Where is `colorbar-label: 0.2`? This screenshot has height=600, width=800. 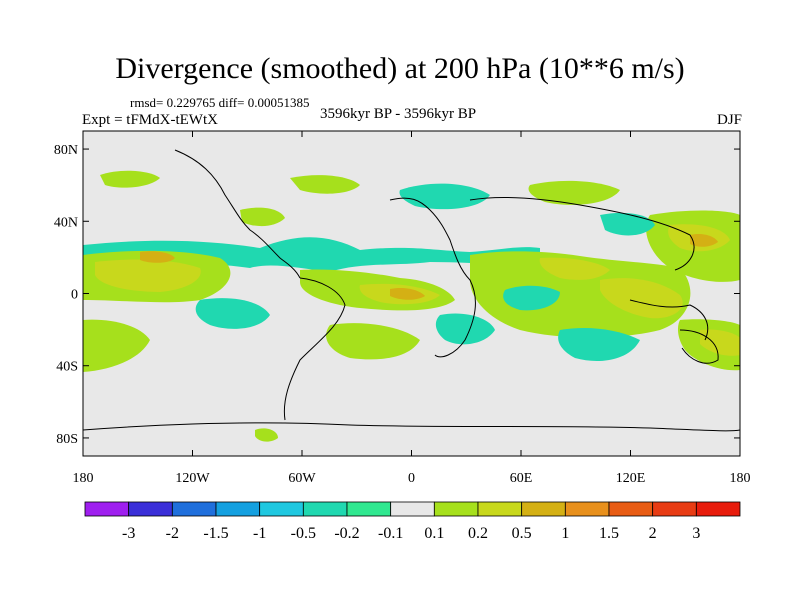
colorbar-label: 0.2 is located at coordinates (478, 533).